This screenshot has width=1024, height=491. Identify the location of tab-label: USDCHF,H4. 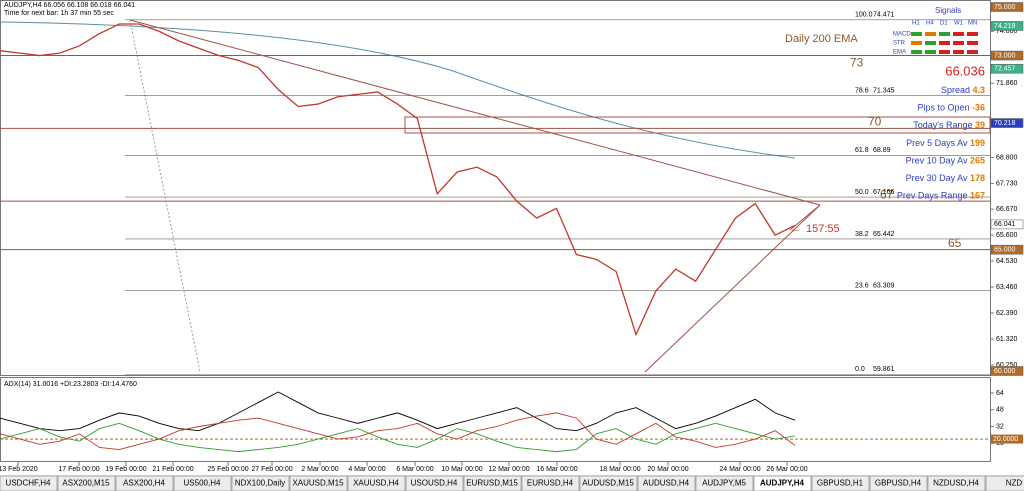
(28, 483).